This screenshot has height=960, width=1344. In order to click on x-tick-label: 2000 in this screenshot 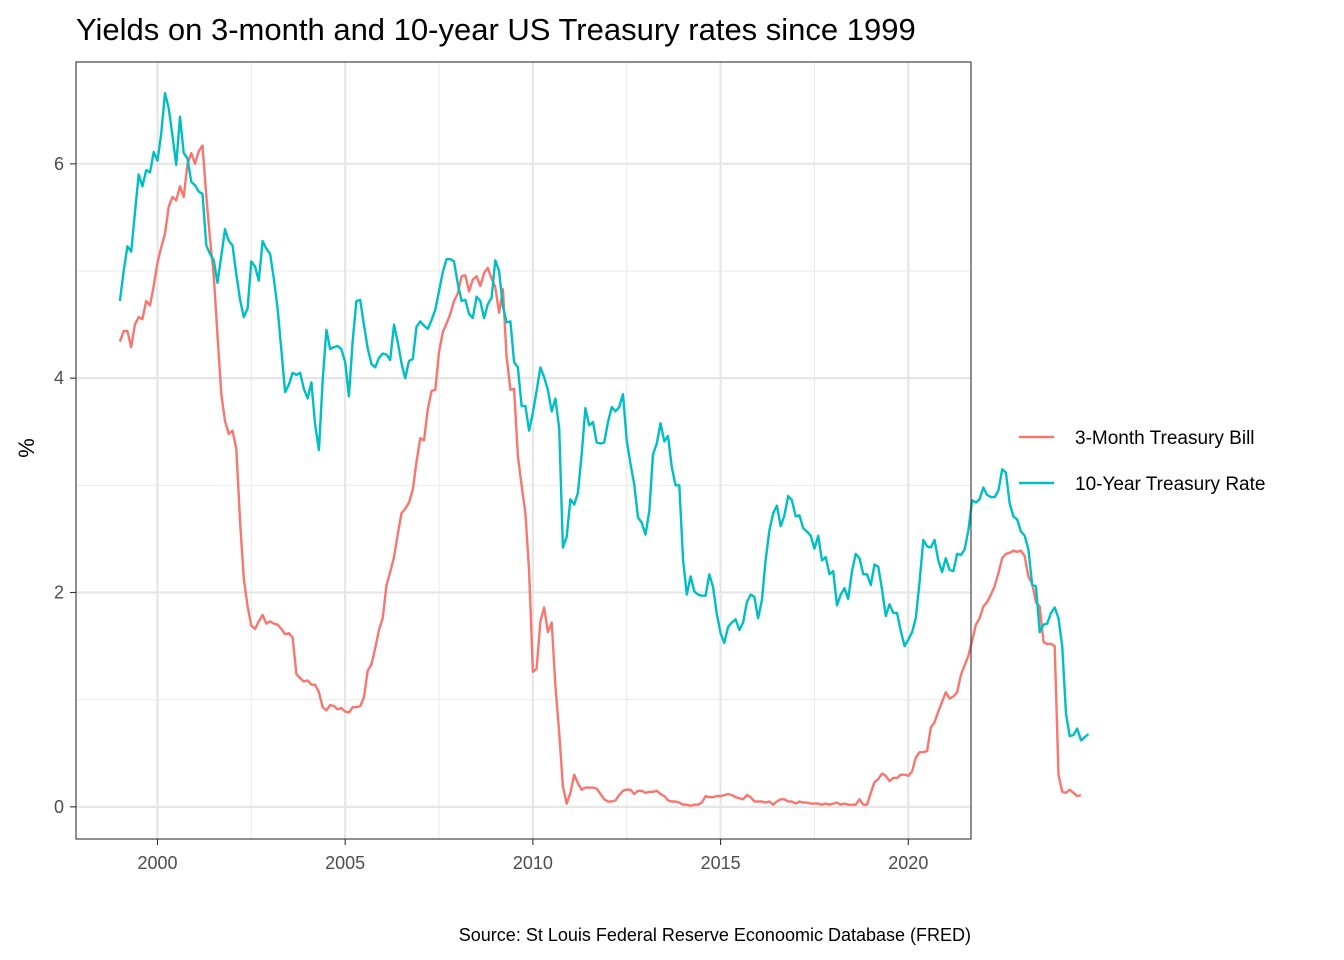, I will do `click(157, 863)`.